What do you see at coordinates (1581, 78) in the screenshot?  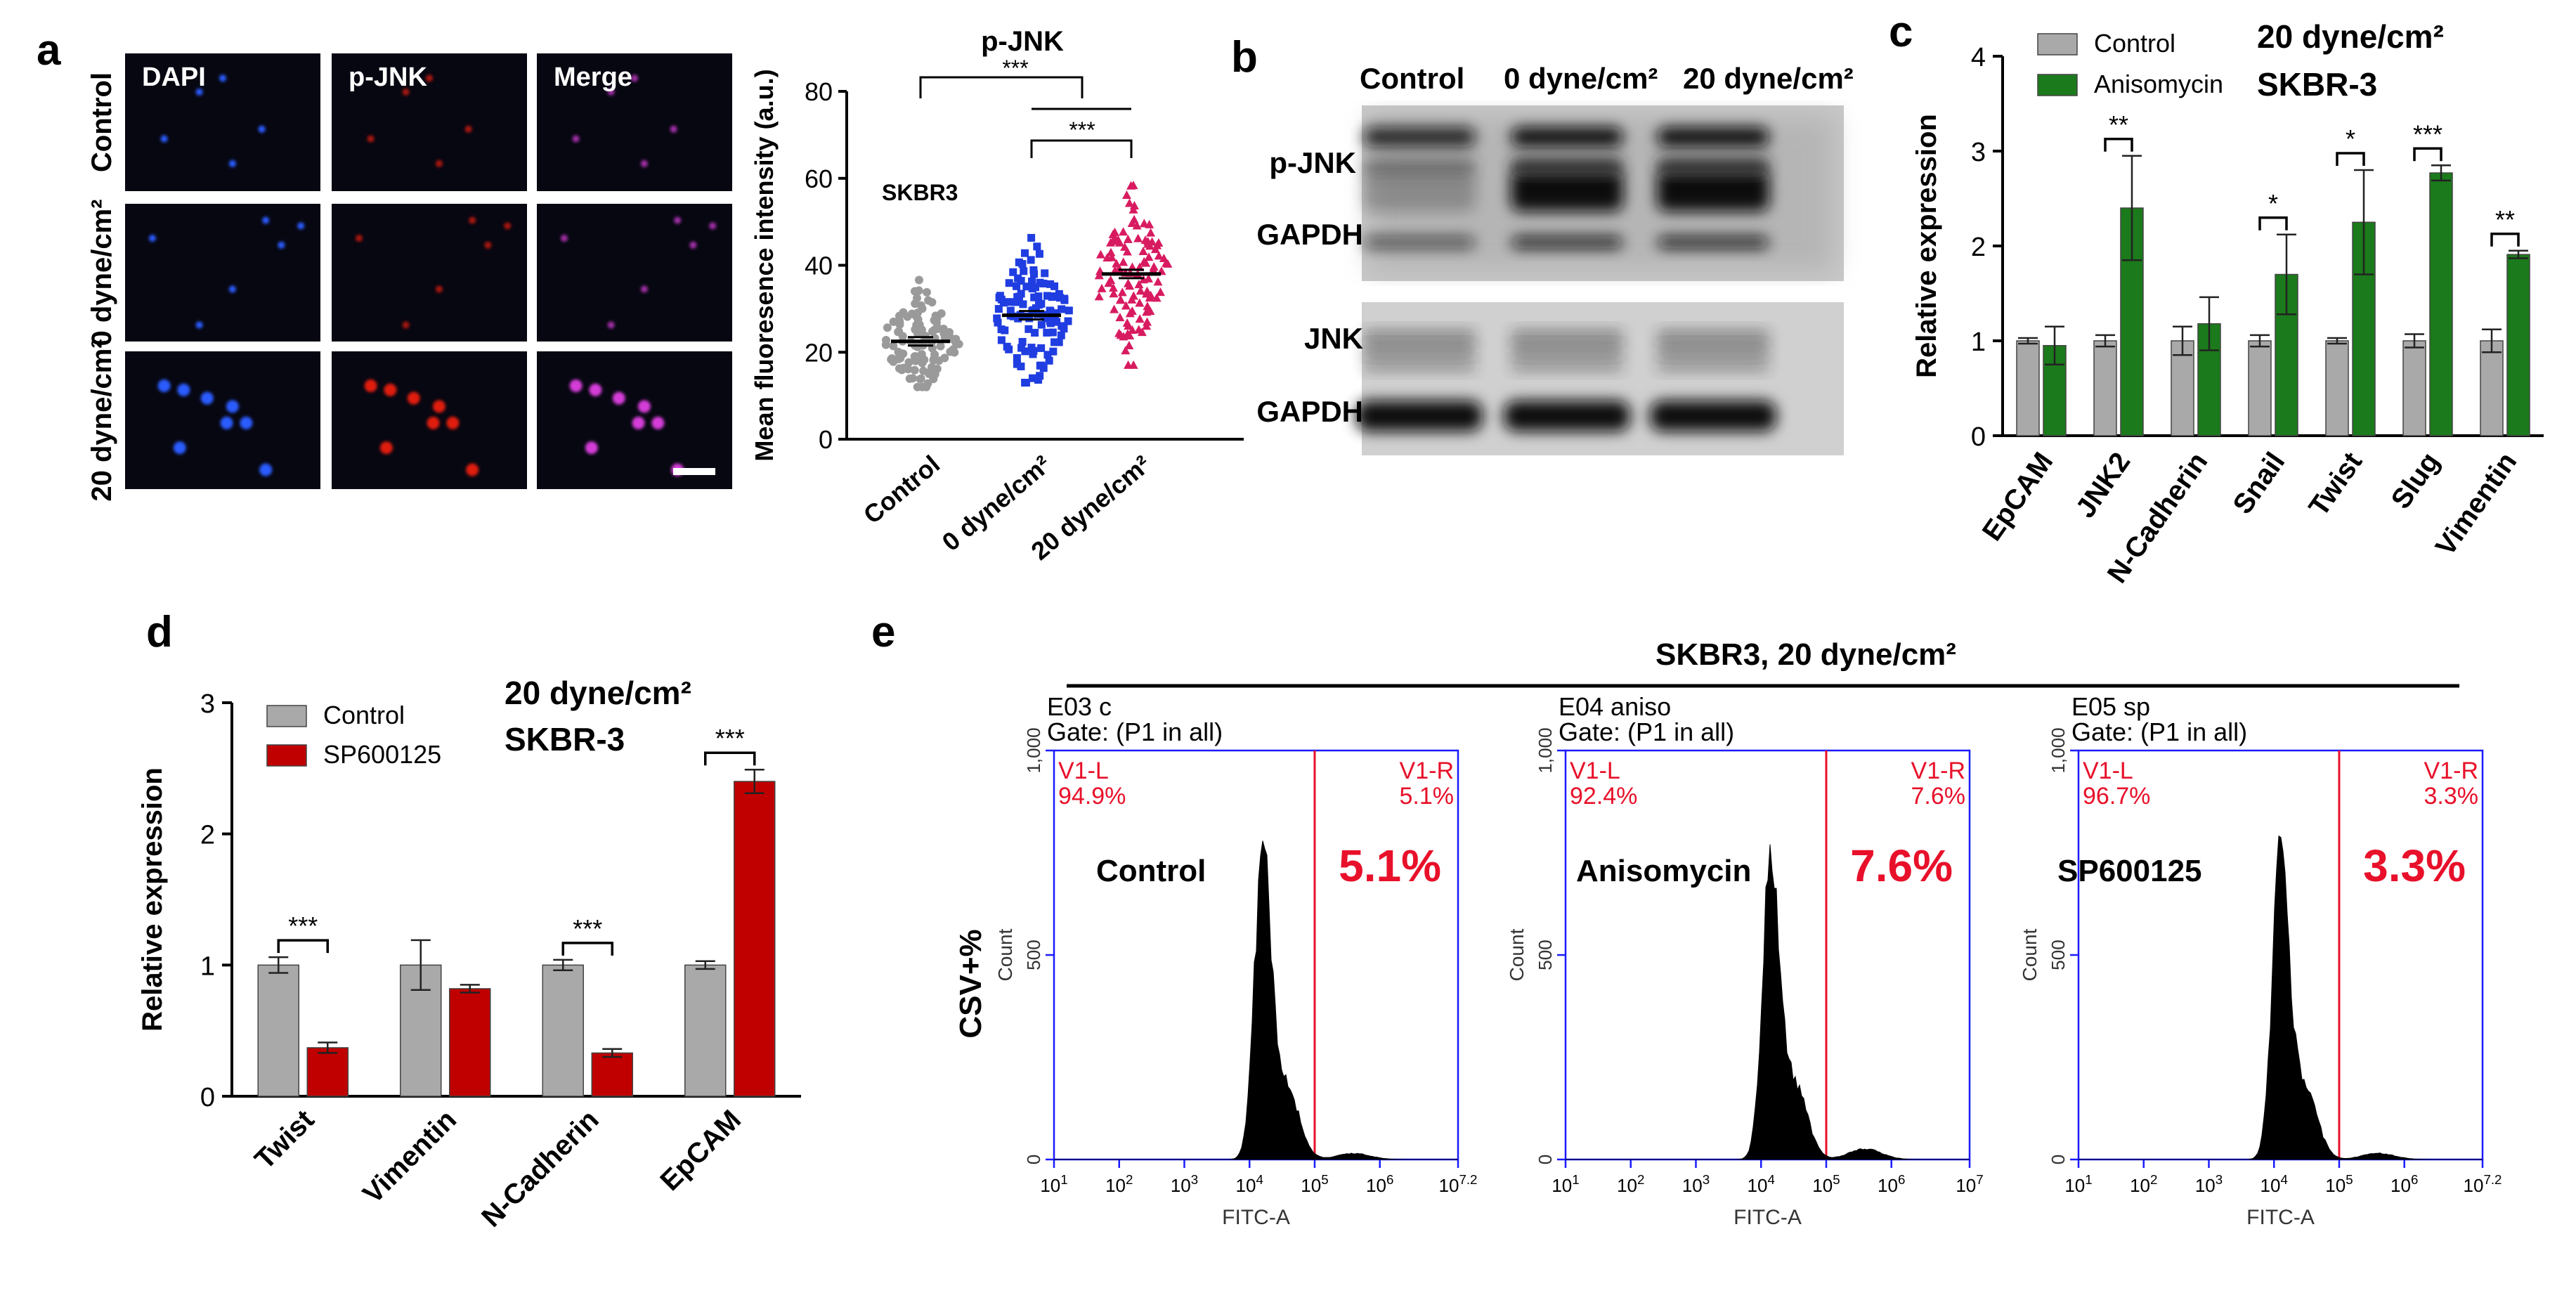 I see `lane-label: 0 dyne/cm²` at bounding box center [1581, 78].